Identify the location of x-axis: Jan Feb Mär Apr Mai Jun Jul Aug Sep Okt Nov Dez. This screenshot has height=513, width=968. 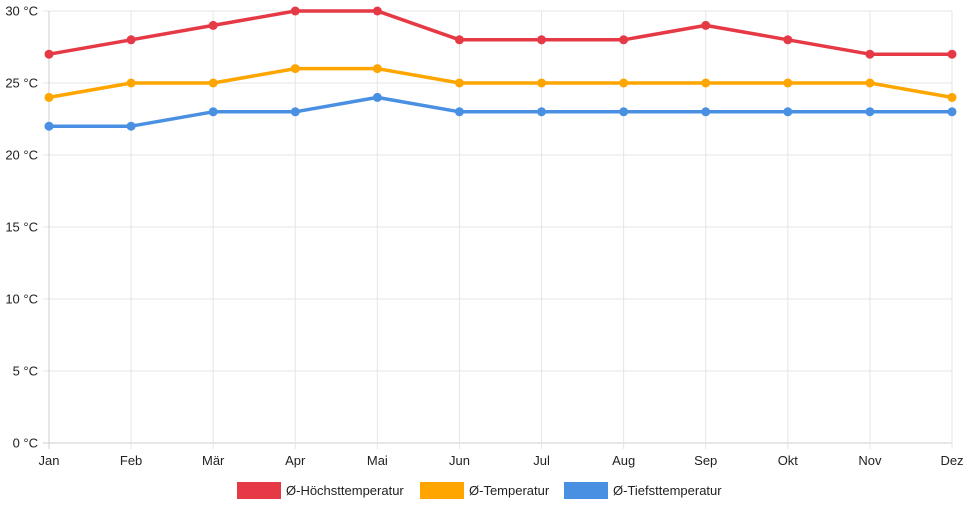
(501, 460).